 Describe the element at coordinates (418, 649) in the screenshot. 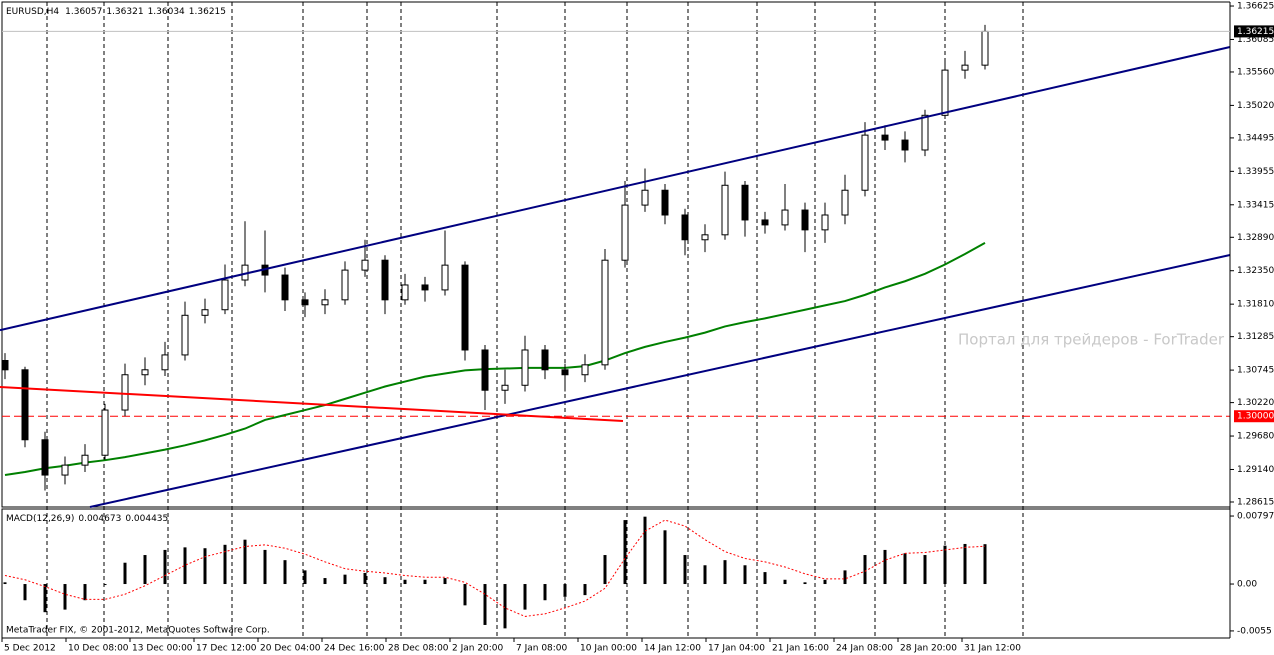

I see `x-tick-label: 28 Dec 08:00` at that location.